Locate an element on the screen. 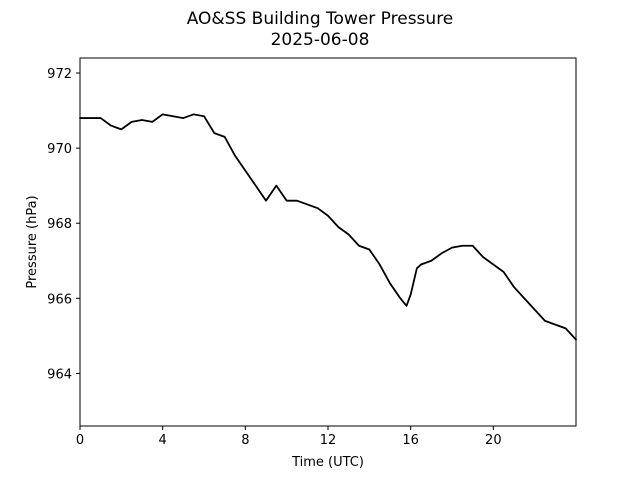 This screenshot has height=484, width=640. y-axis: 964 966 968 970 972 is located at coordinates (63, 224).